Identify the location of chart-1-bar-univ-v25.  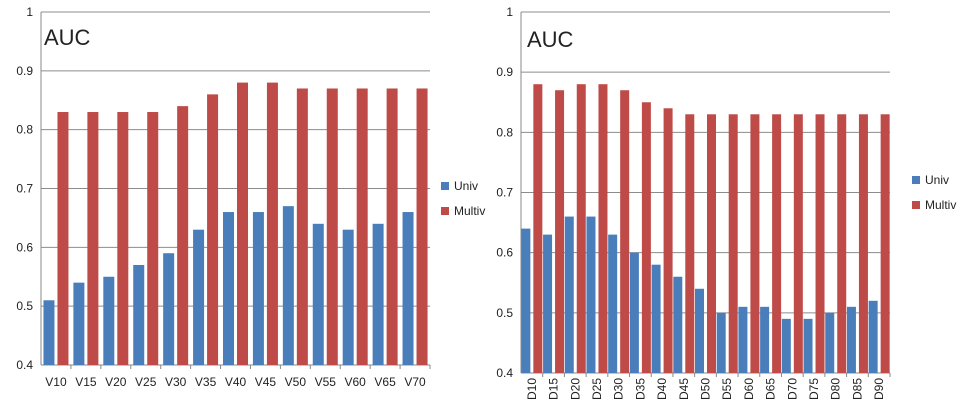
(139, 314).